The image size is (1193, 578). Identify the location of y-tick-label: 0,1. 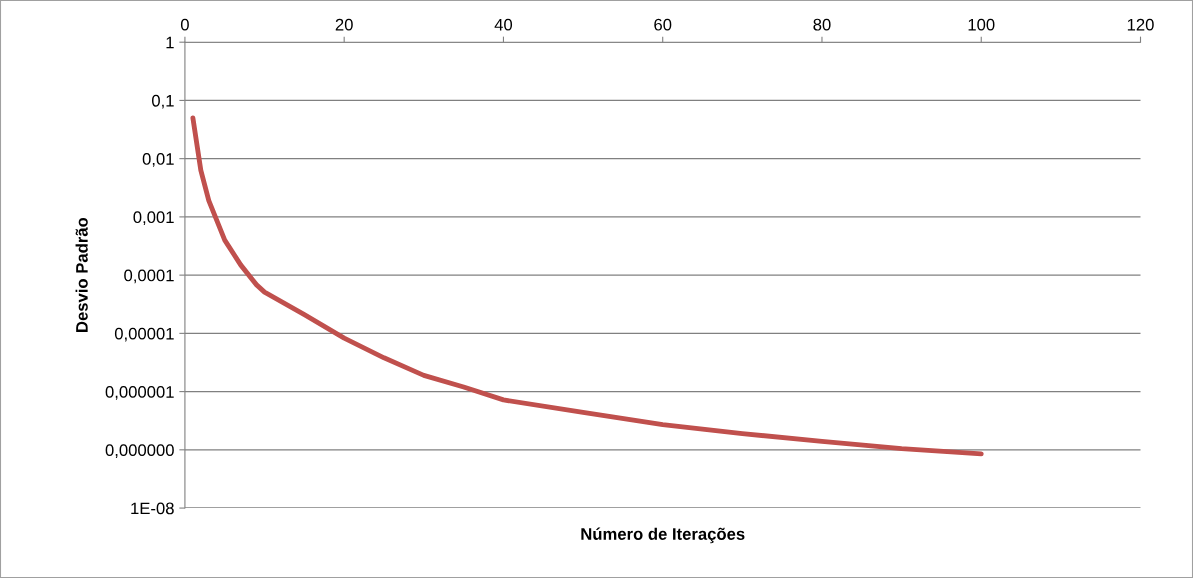
(162, 101).